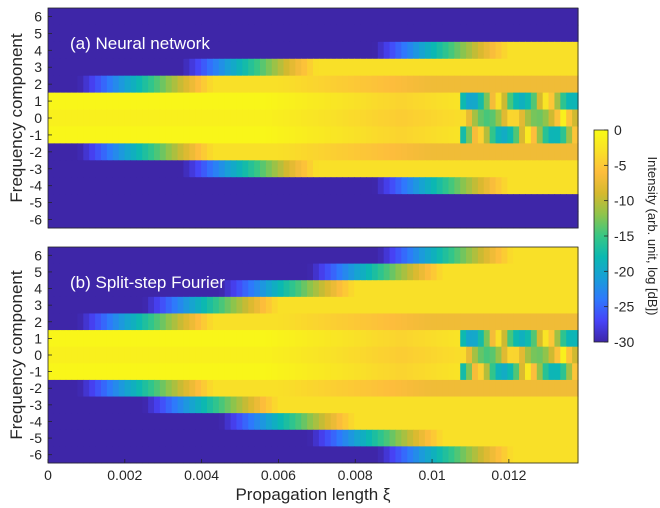  Describe the element at coordinates (48, 475) in the screenshot. I see `x-tick-label: 0` at that location.